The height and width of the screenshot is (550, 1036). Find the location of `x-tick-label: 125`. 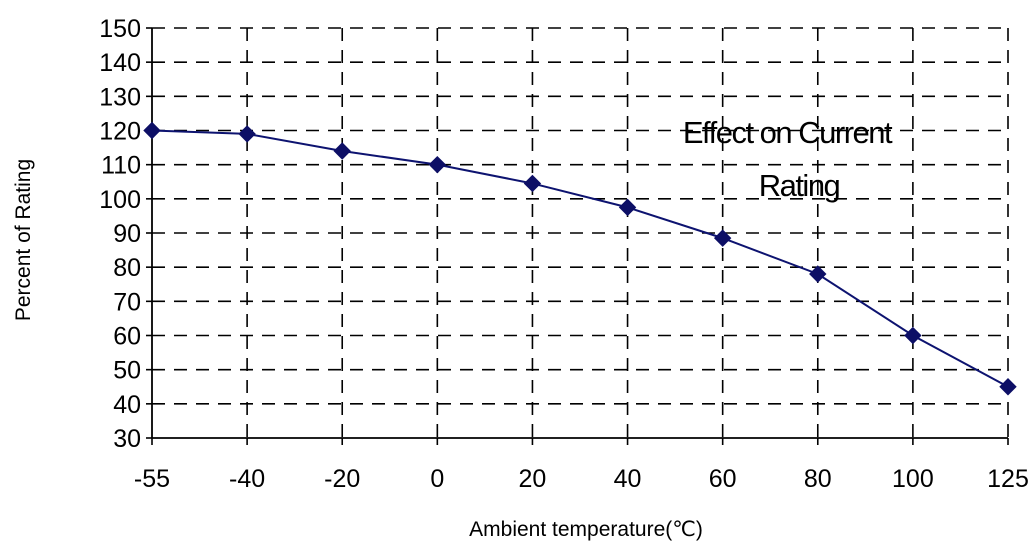

x-tick-label: 125 is located at coordinates (1008, 479).